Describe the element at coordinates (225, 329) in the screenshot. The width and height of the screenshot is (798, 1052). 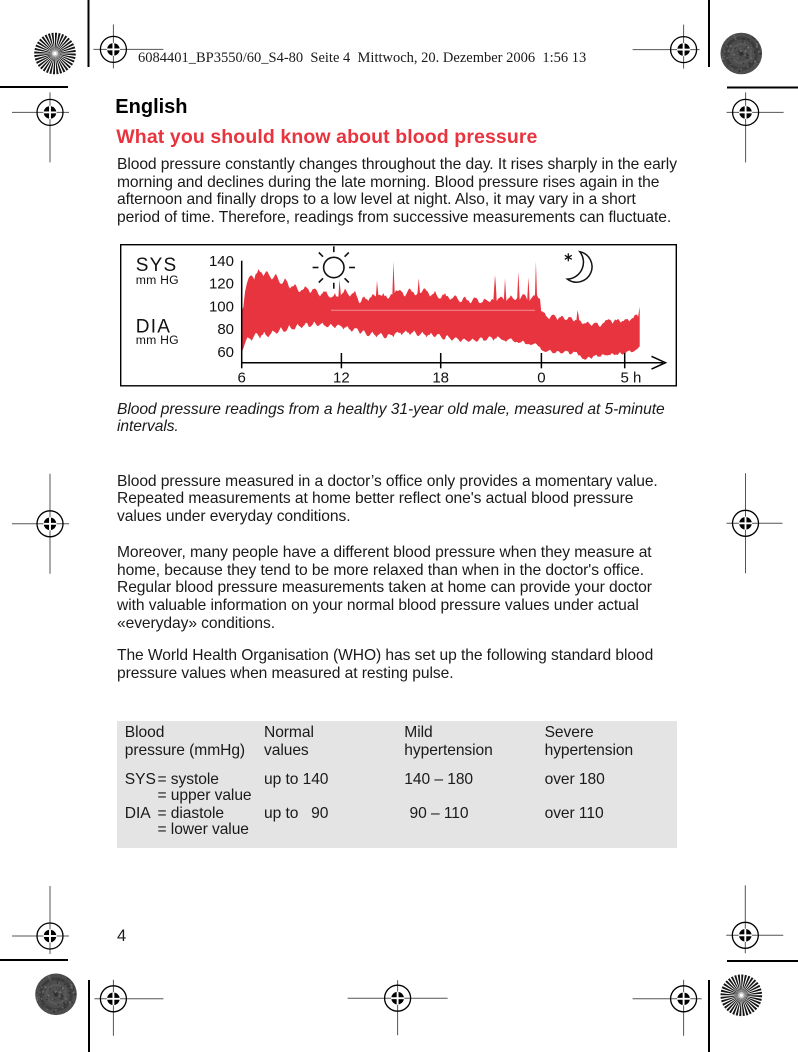
I see `svg-text: 80` at that location.